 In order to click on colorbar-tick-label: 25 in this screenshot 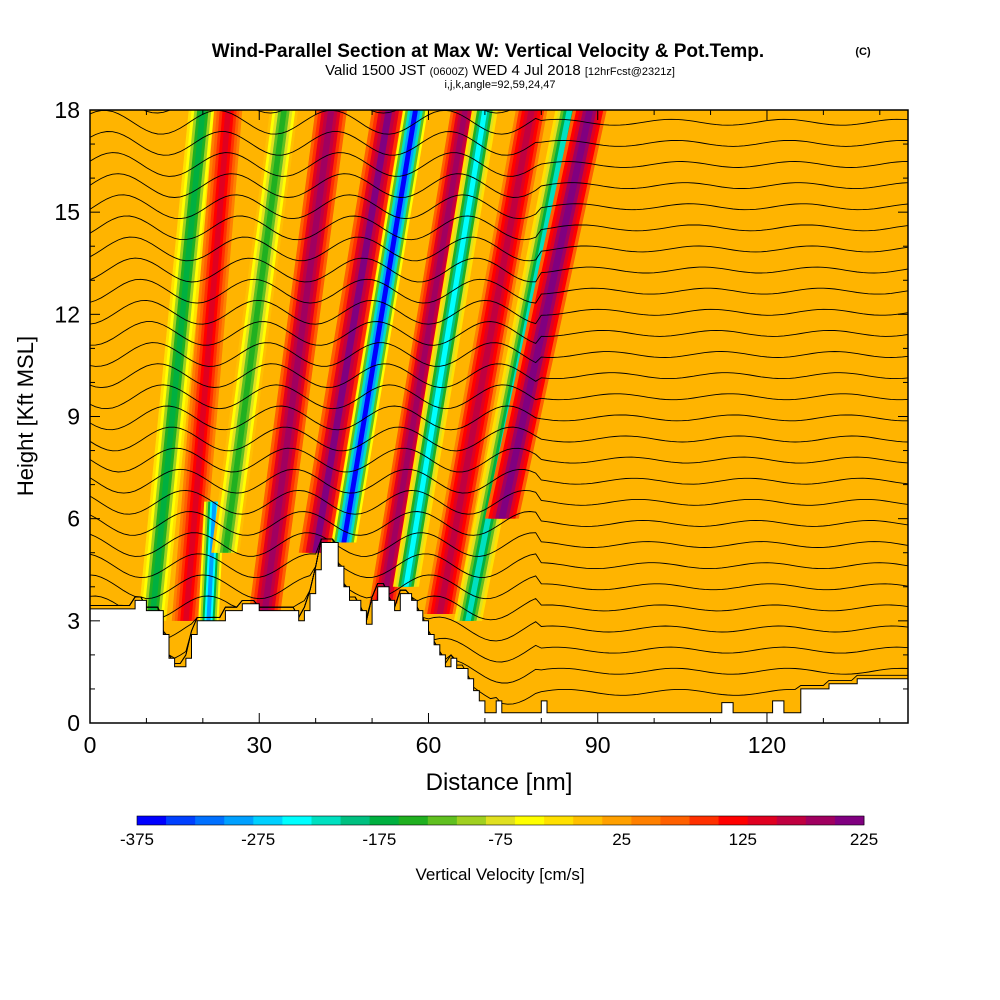, I will do `click(621, 839)`.